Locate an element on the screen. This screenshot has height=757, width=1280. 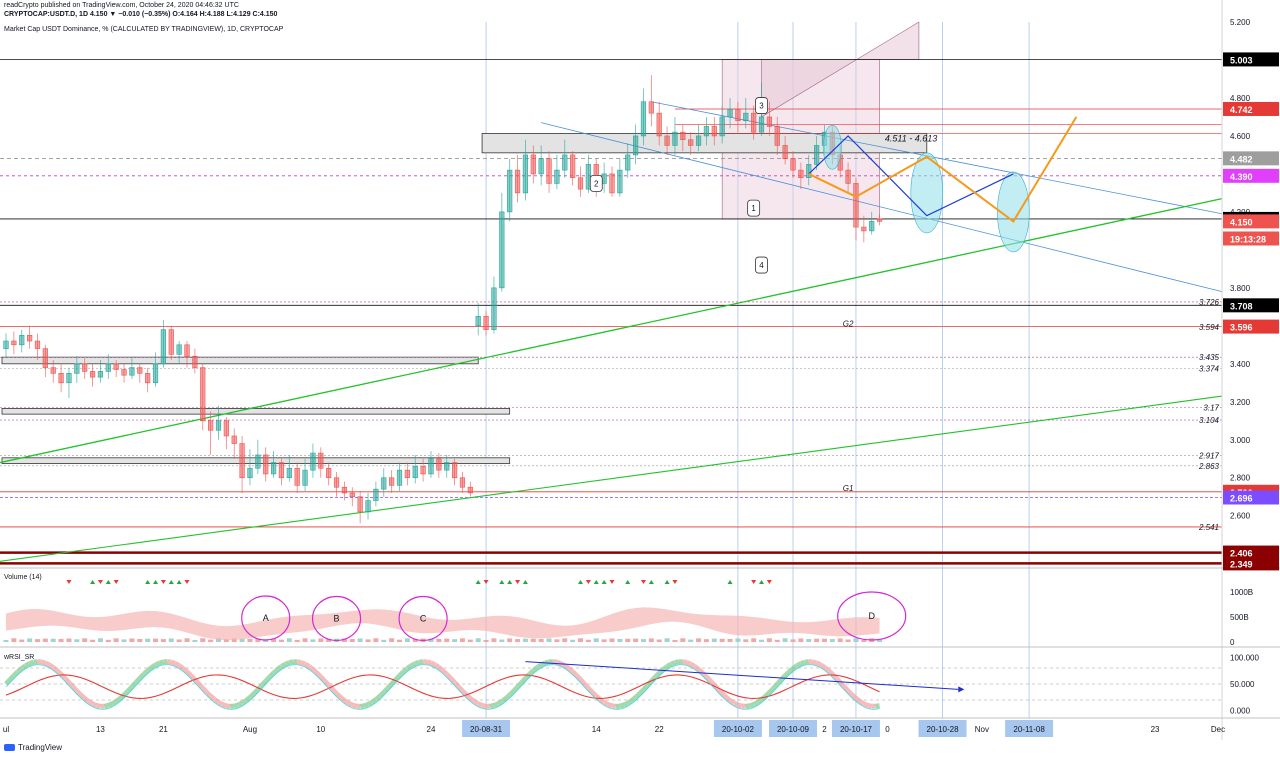
volume-circle is located at coordinates (872, 616).